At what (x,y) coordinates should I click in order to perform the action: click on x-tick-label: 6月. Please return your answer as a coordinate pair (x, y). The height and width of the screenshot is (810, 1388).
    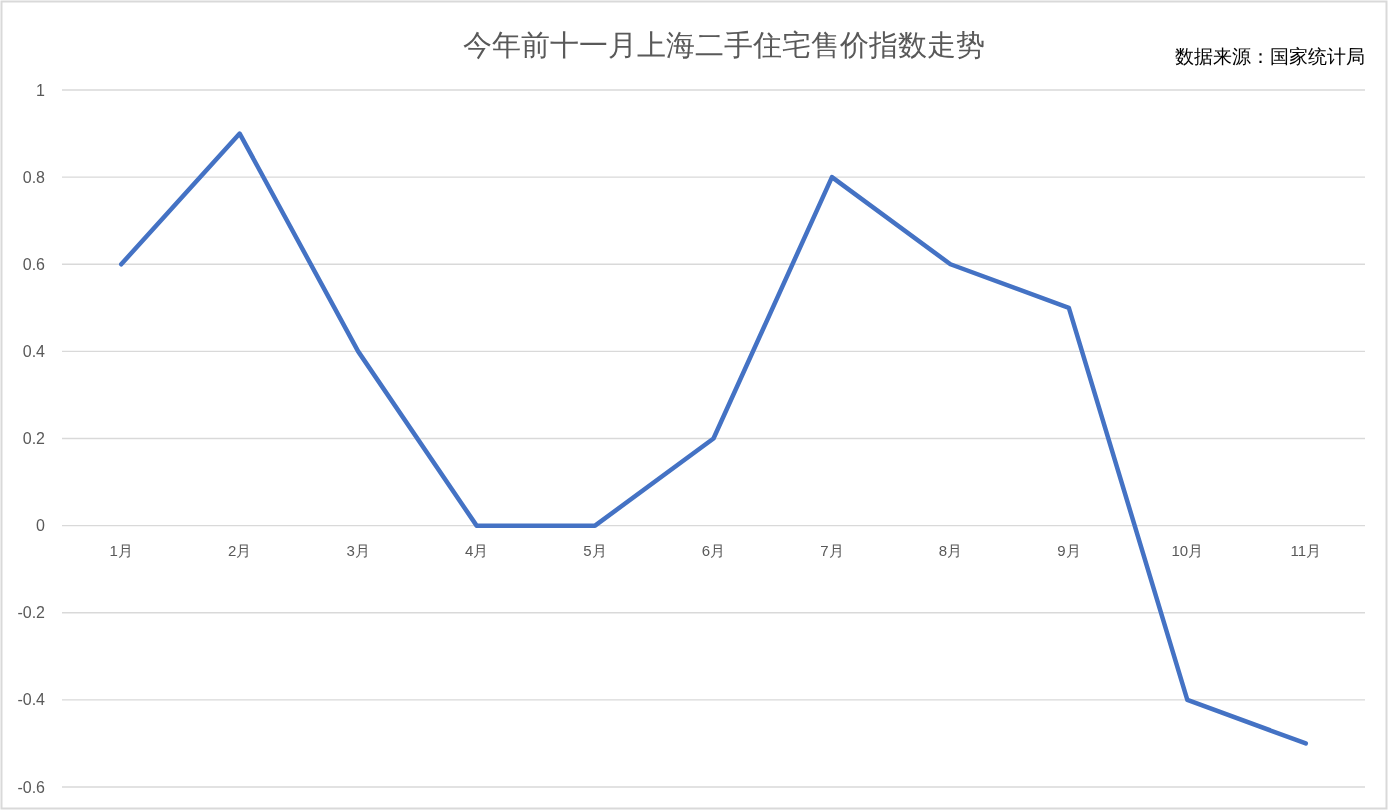
    Looking at the image, I should click on (713, 550).